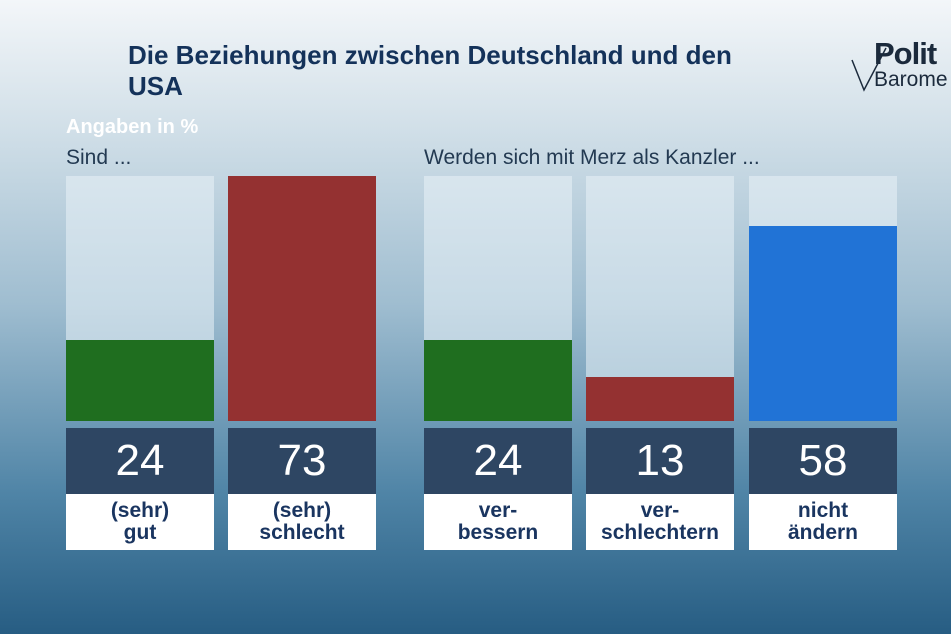  What do you see at coordinates (140, 522) in the screenshot?
I see `category-label: (sehr) gut` at bounding box center [140, 522].